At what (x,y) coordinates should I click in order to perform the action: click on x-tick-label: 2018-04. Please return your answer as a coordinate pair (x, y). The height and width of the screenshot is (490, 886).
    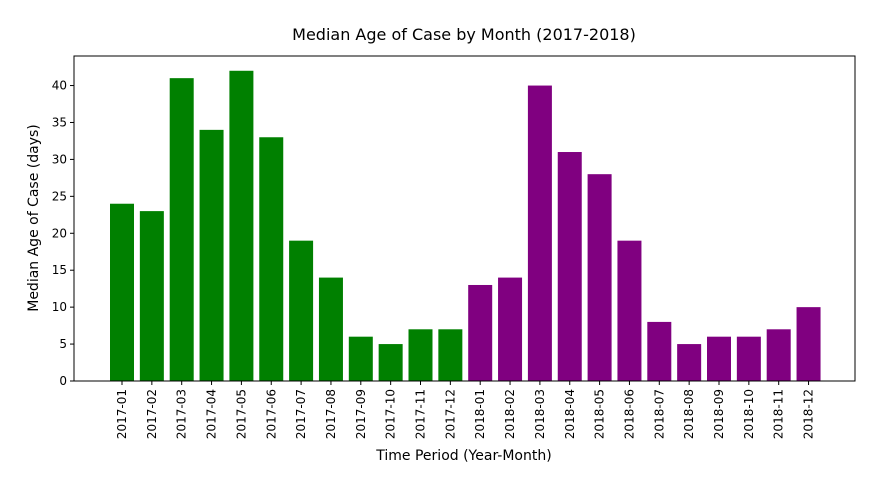
    Looking at the image, I should click on (570, 414).